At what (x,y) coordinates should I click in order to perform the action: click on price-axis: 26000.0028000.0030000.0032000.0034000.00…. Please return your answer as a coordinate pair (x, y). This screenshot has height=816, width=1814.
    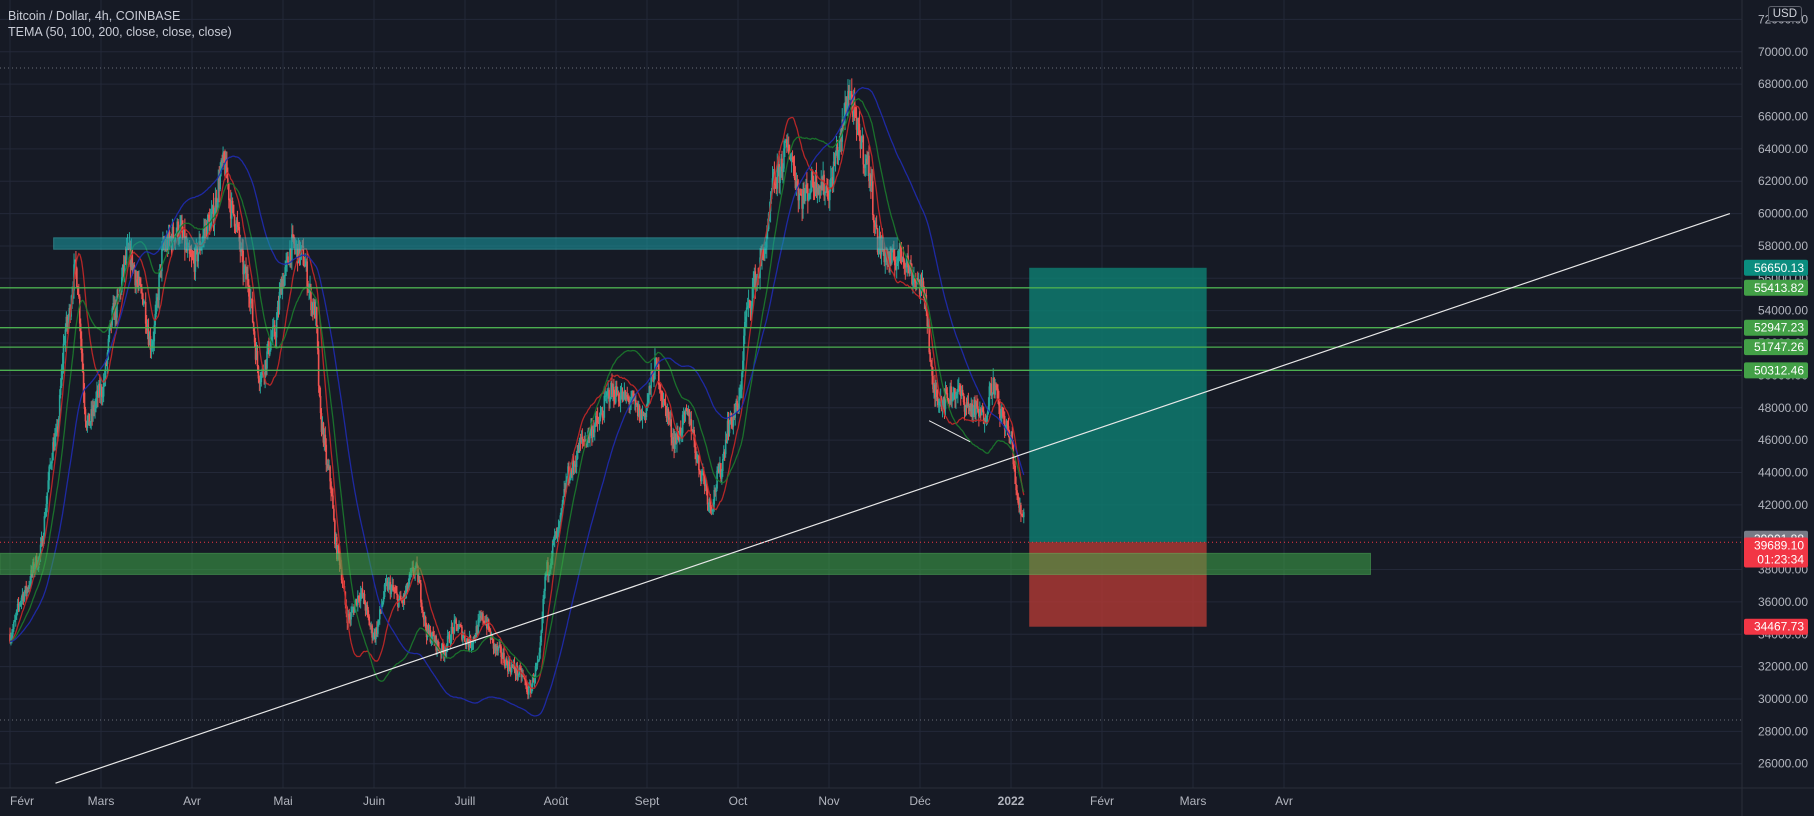
    Looking at the image, I should click on (1776, 391).